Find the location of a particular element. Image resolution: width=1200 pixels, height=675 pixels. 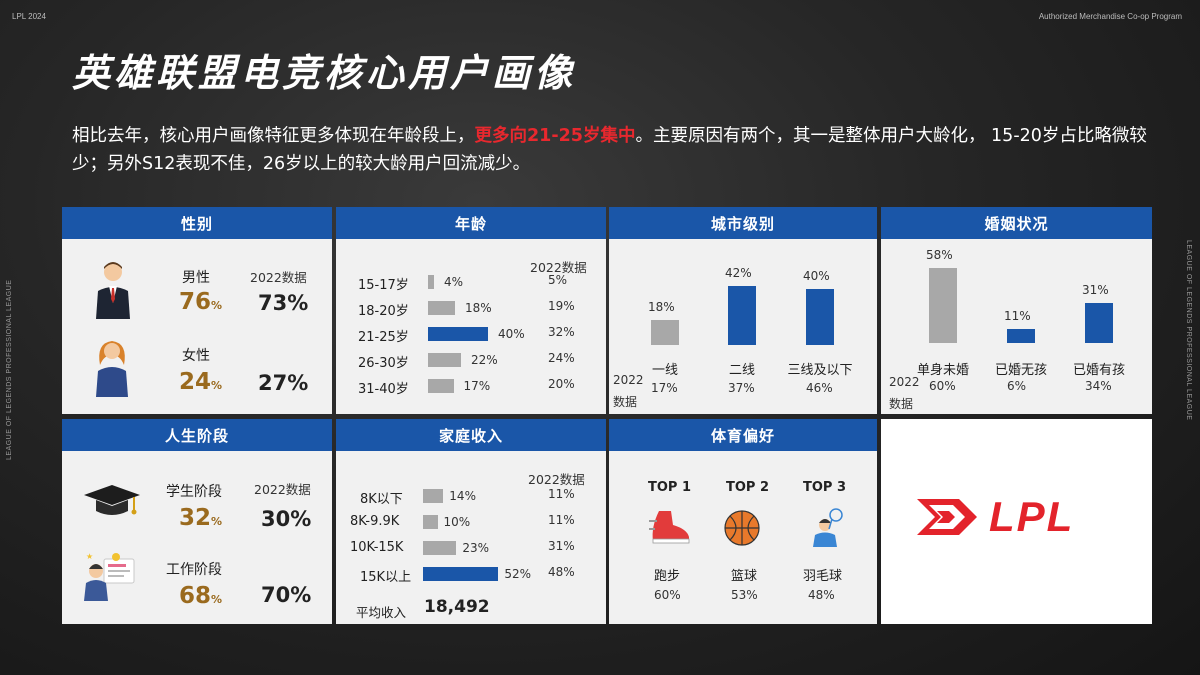

basketball-icon is located at coordinates (742, 528).